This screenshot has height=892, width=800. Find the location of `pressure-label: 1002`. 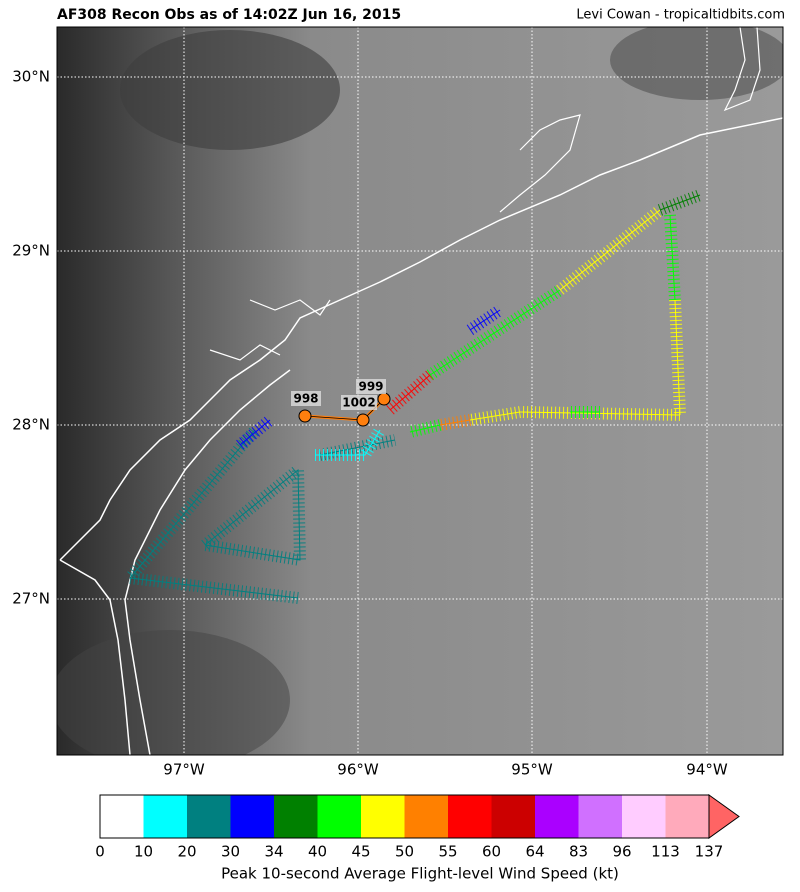

pressure-label: 1002 is located at coordinates (358, 403).